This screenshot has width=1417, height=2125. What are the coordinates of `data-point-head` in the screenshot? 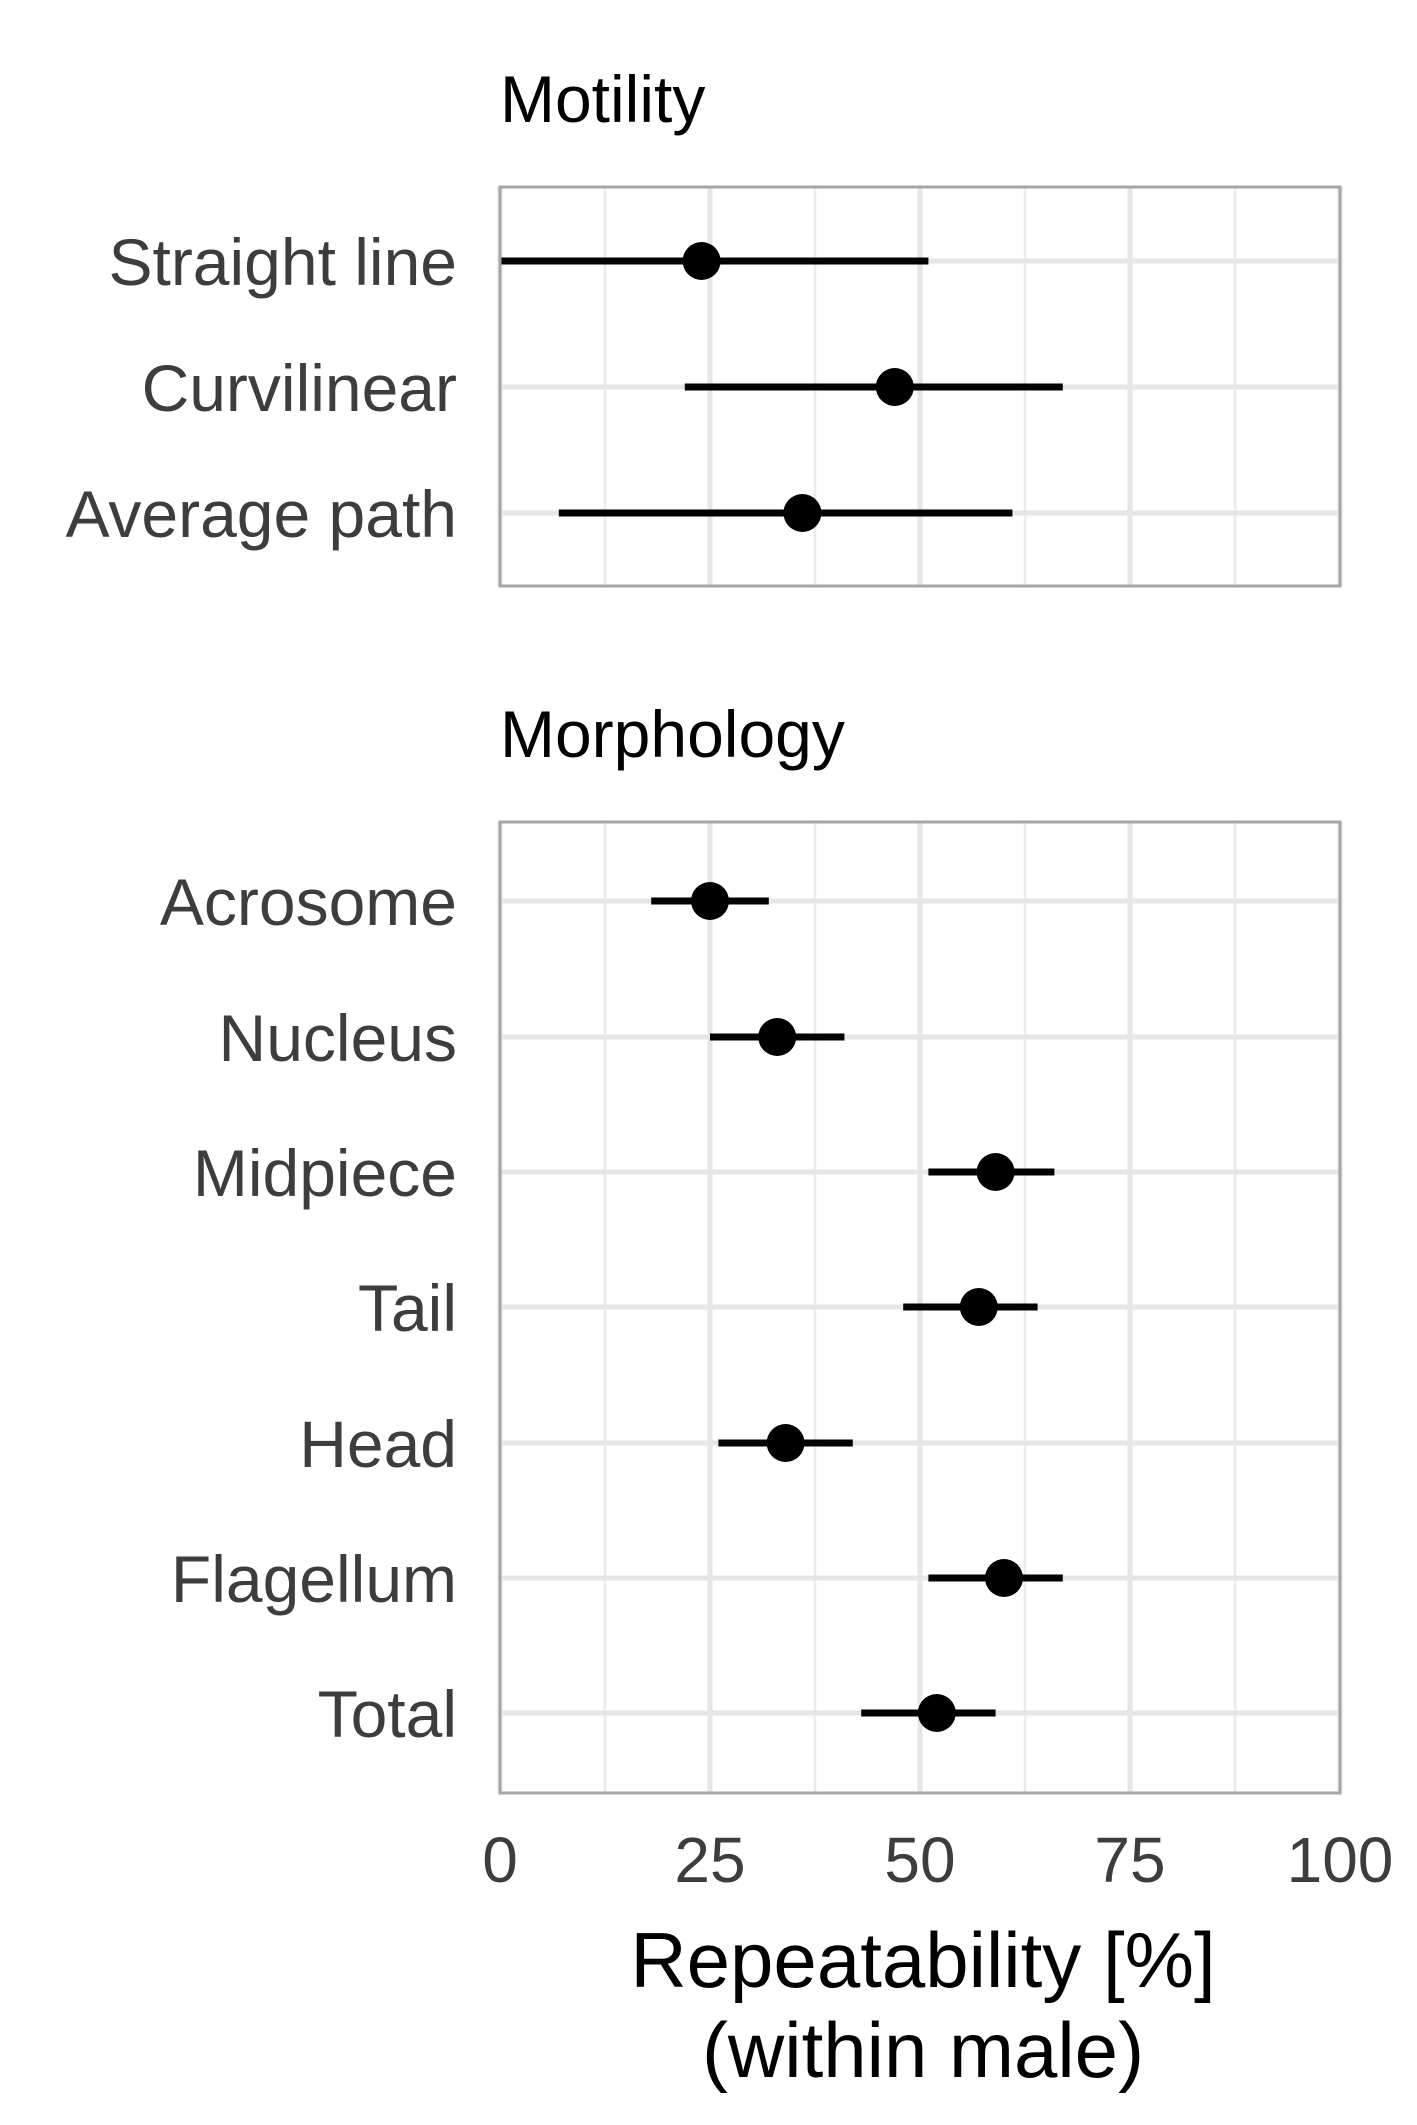 It's located at (785, 1443).